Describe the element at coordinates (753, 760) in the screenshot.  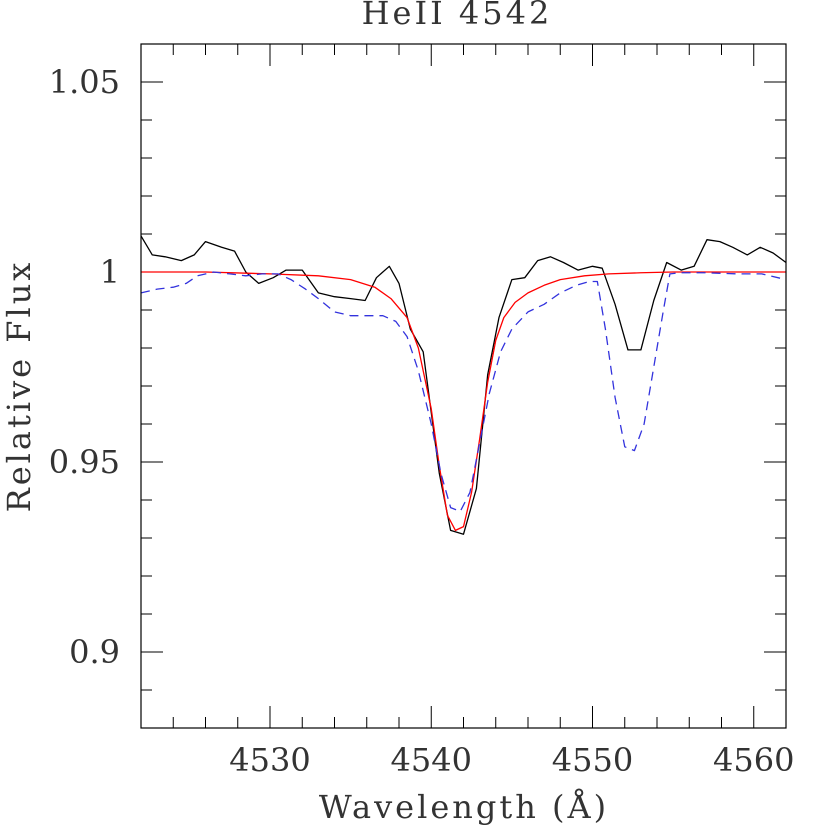
I see `x-tick-label: 4560` at that location.